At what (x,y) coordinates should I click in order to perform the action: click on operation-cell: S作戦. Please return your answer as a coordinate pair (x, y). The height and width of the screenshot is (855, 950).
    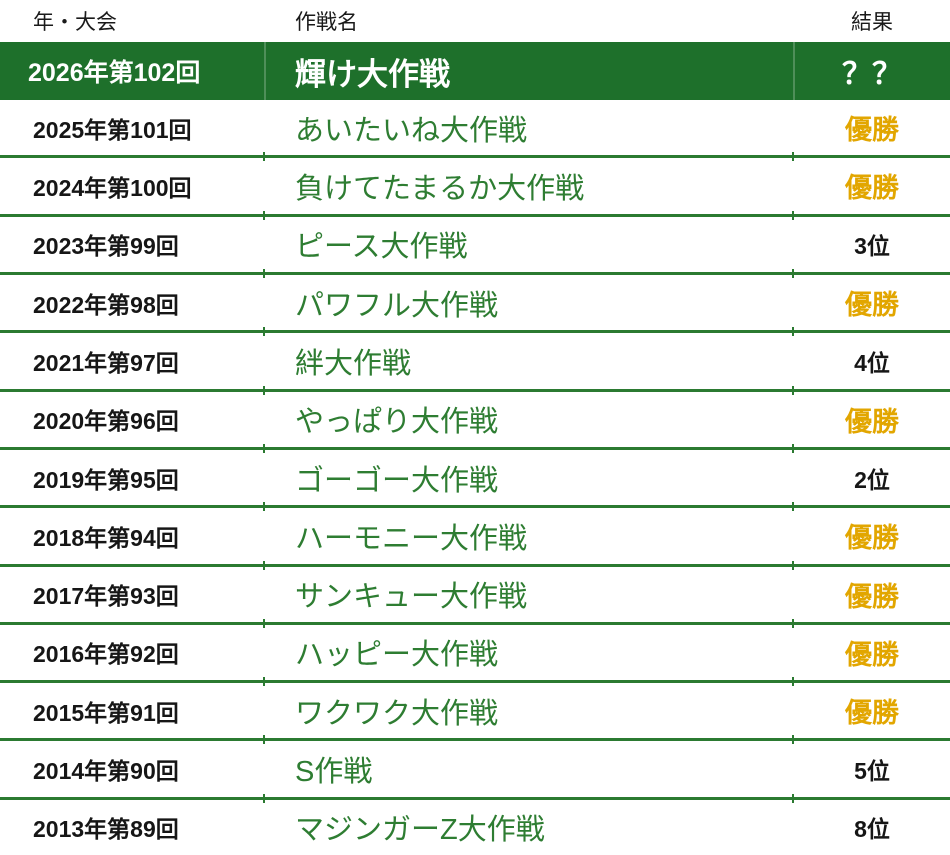
    Looking at the image, I should click on (334, 772).